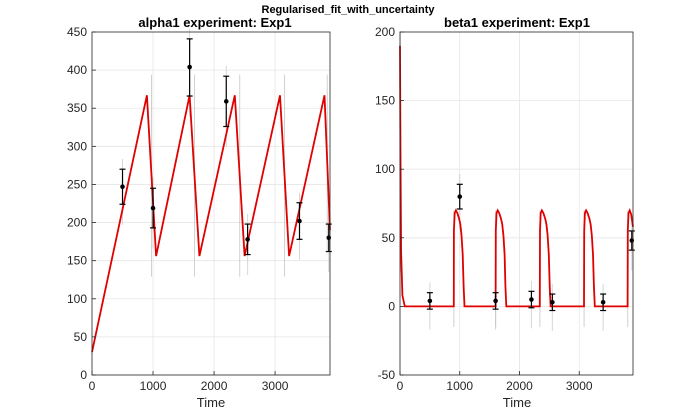  What do you see at coordinates (459, 386) in the screenshot?
I see `beta1-x-tick-label: 1000` at bounding box center [459, 386].